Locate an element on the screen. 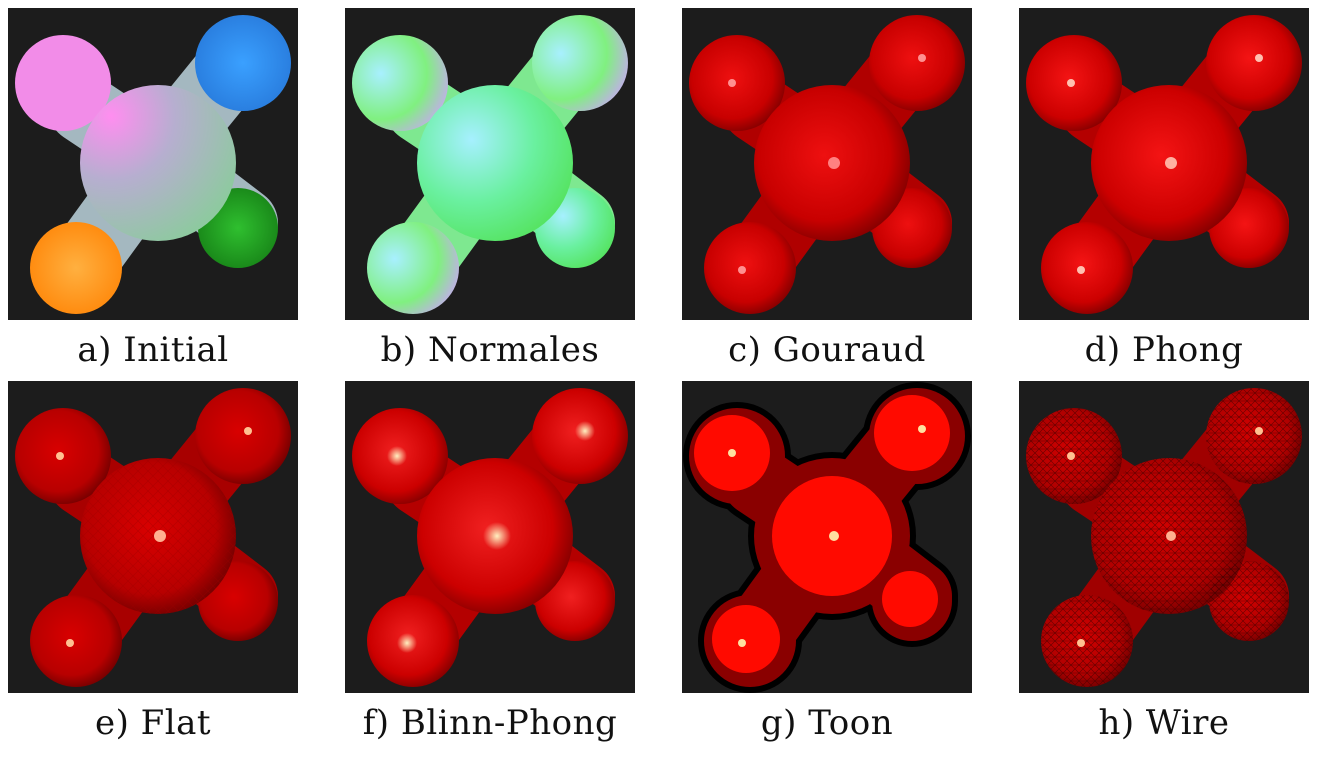 This screenshot has height=778, width=1319. blob-gouraud-image is located at coordinates (827, 164).